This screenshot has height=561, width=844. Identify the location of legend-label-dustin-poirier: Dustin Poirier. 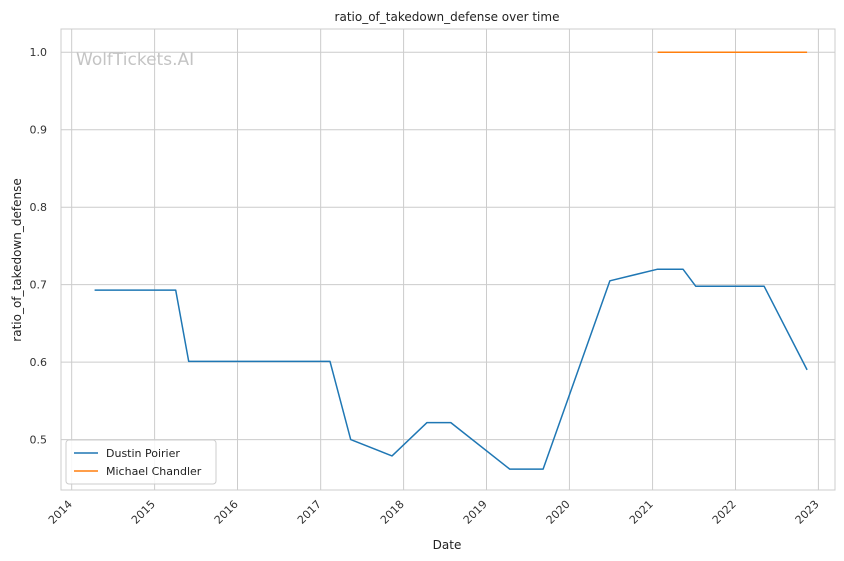
(143, 453).